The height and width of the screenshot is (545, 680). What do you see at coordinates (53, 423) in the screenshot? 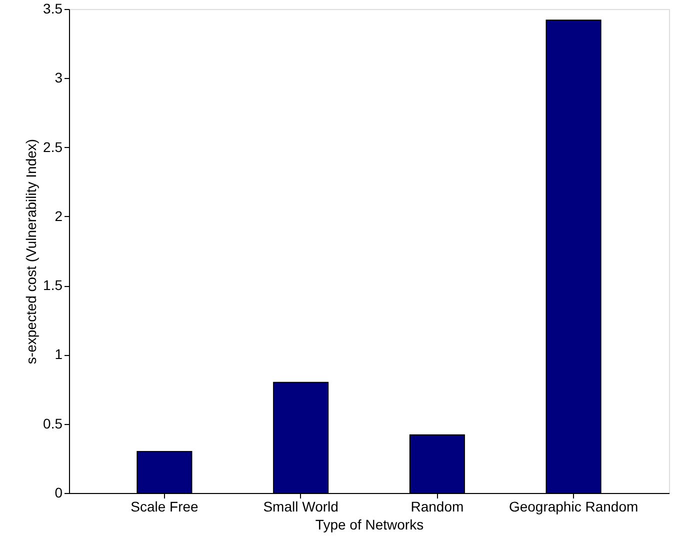
I see `y-tick-label: 0.5` at bounding box center [53, 423].